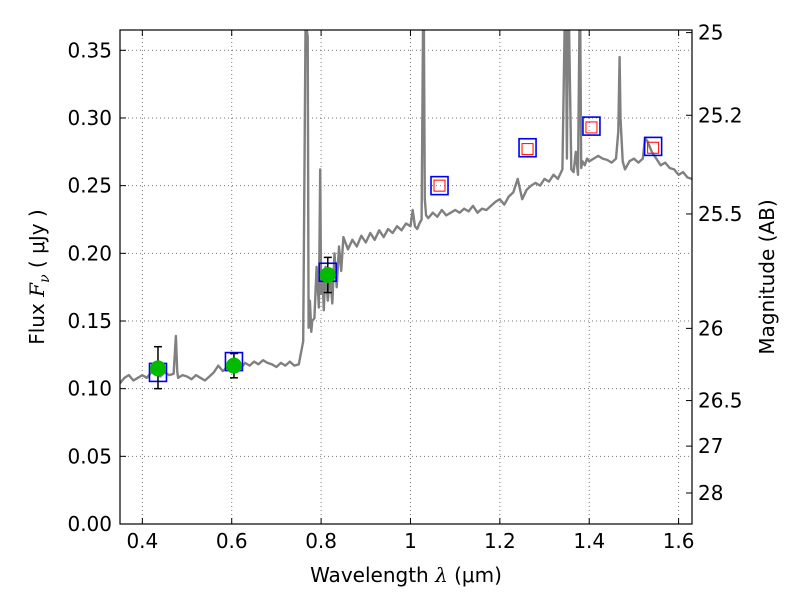 The height and width of the screenshot is (600, 800). I want to click on y2-tick-label: 26, so click(710, 328).